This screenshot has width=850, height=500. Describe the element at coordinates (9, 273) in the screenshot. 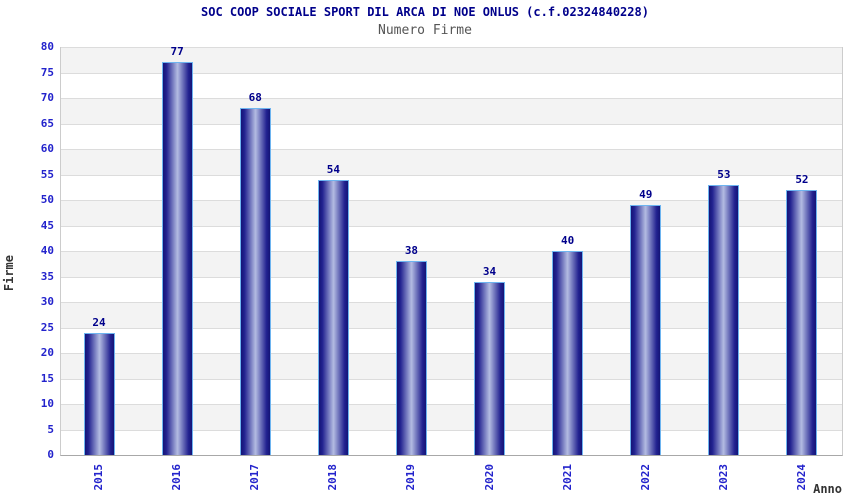

I see `y-axis-title: Firme` at that location.